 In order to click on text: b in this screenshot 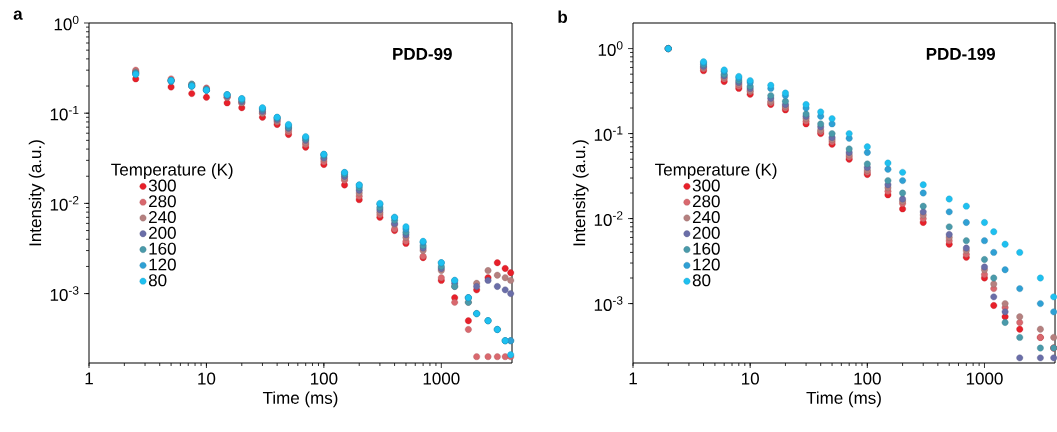, I will do `click(563, 17)`.